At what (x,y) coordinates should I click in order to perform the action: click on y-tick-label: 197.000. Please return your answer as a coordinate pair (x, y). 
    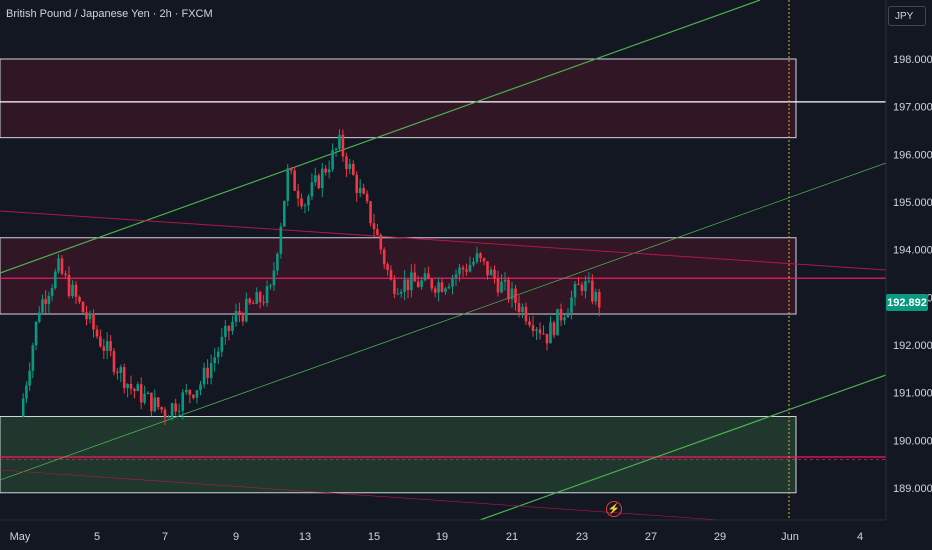
    Looking at the image, I should click on (912, 108).